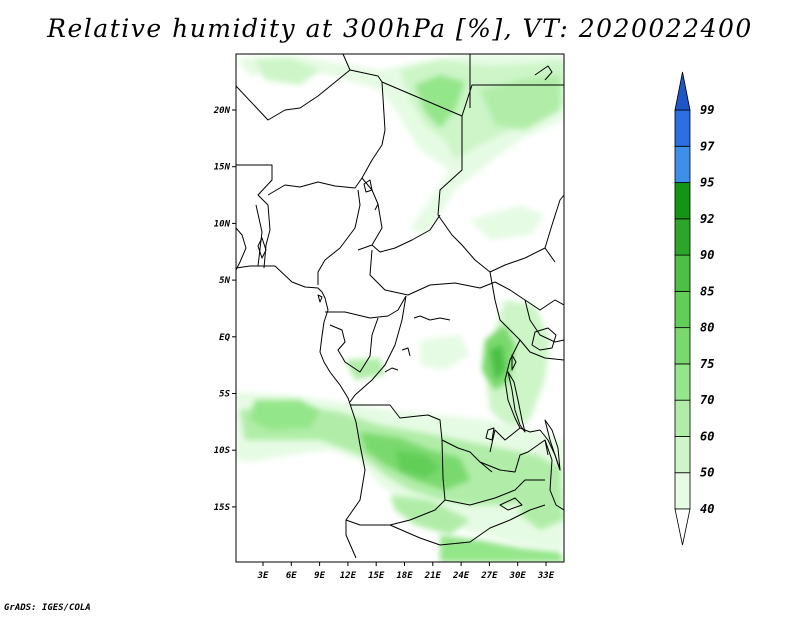 Image resolution: width=800 pixels, height=618 pixels. What do you see at coordinates (707, 436) in the screenshot?
I see `colorbar-label: 60` at bounding box center [707, 436].